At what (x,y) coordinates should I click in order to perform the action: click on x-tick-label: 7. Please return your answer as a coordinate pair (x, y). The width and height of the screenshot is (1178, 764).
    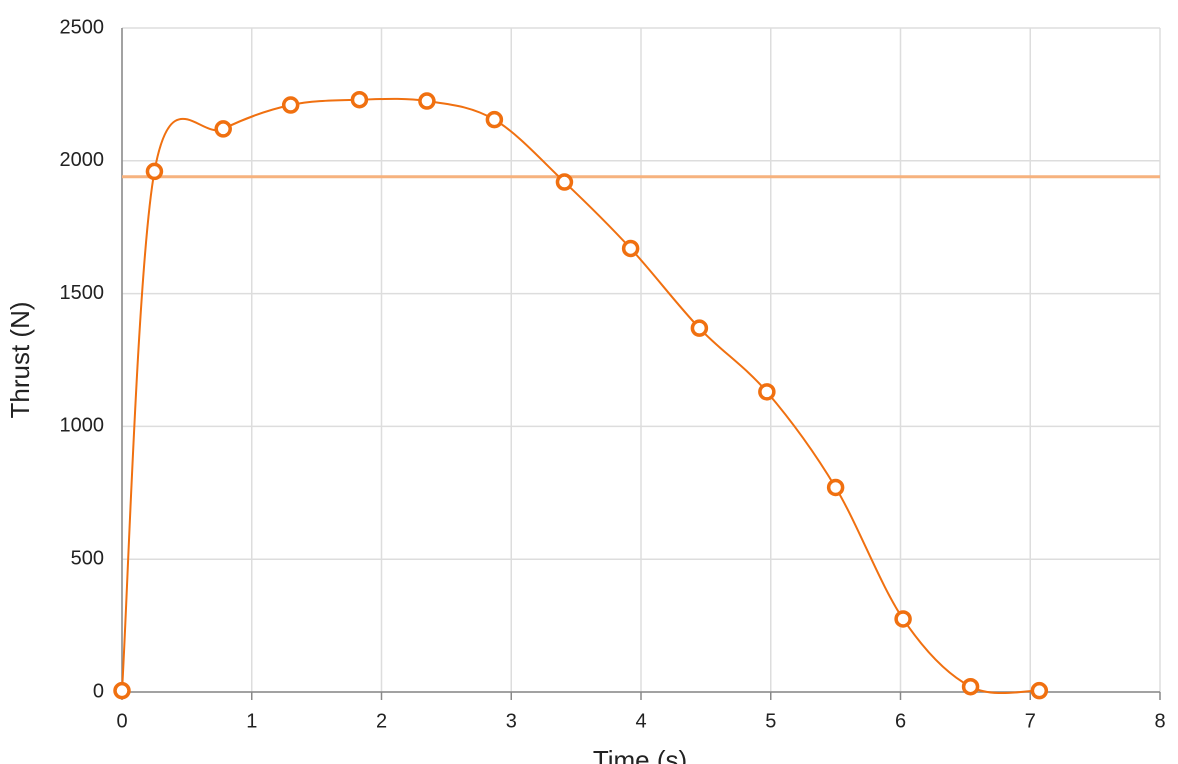
    Looking at the image, I should click on (1030, 721).